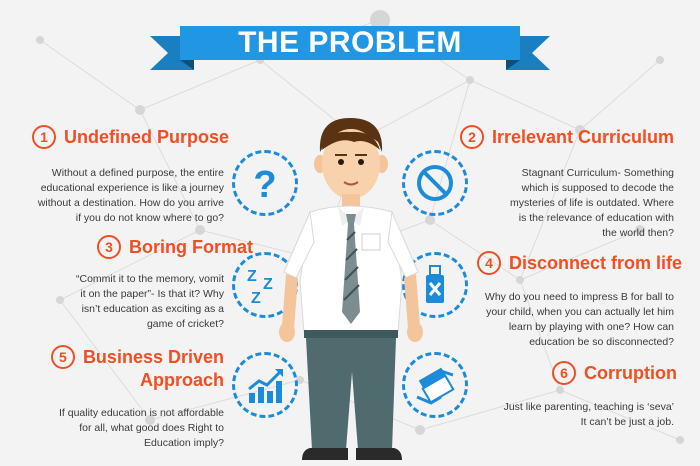 Image resolution: width=700 pixels, height=466 pixels. I want to click on usb-disconnect-icon, so click(435, 285).